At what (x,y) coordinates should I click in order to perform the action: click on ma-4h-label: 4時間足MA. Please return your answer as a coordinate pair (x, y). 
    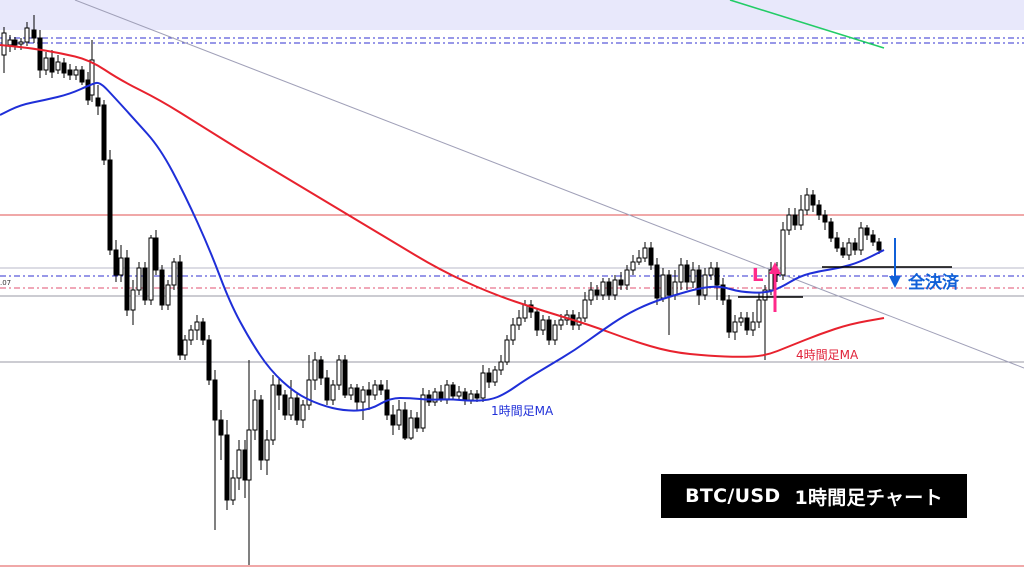
    Looking at the image, I should click on (827, 355).